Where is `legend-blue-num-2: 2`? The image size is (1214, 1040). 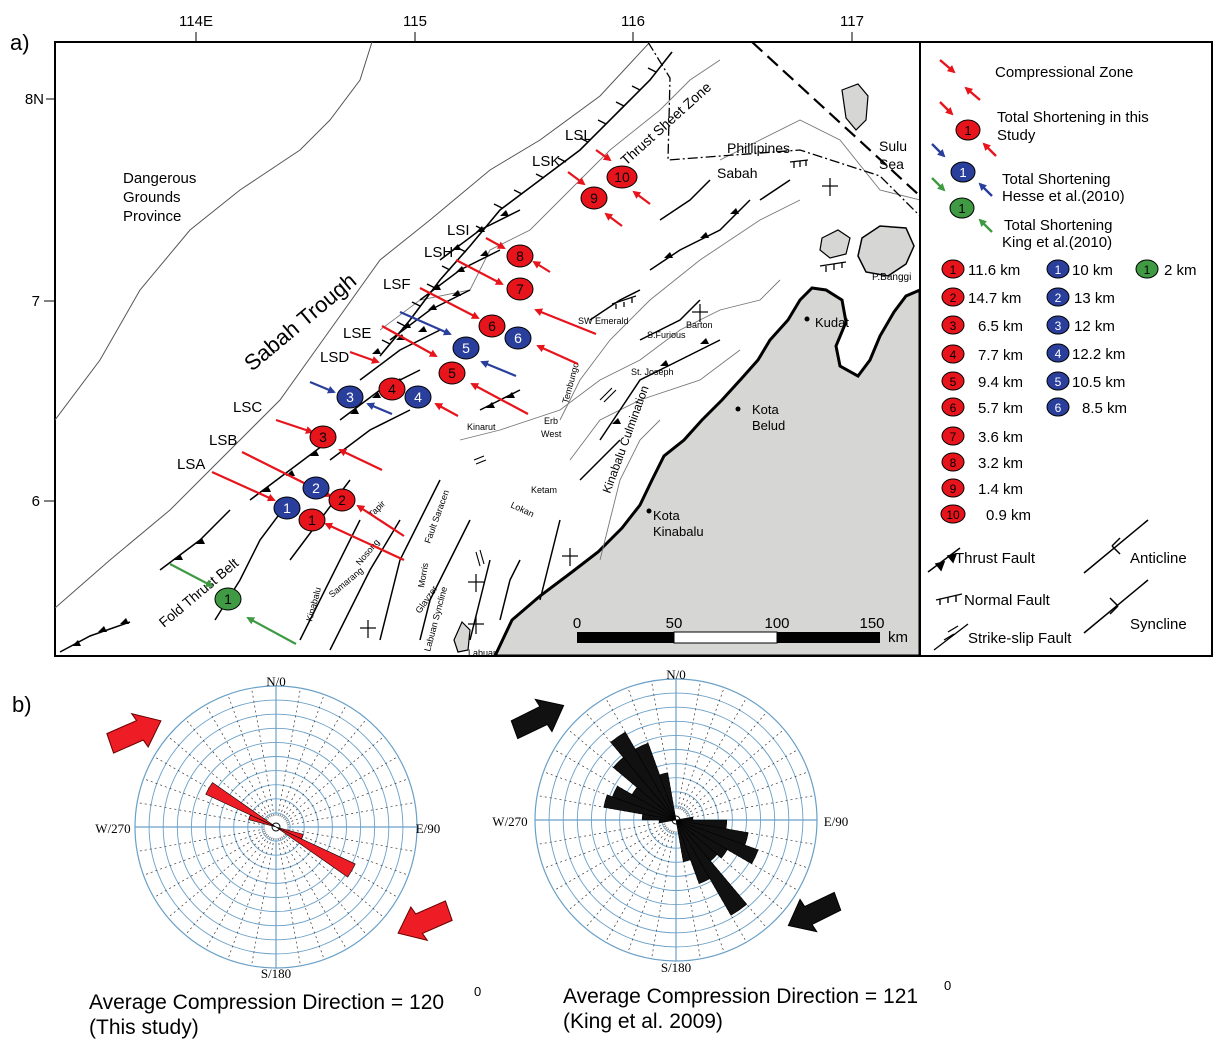 legend-blue-num-2: 2 is located at coordinates (1058, 298).